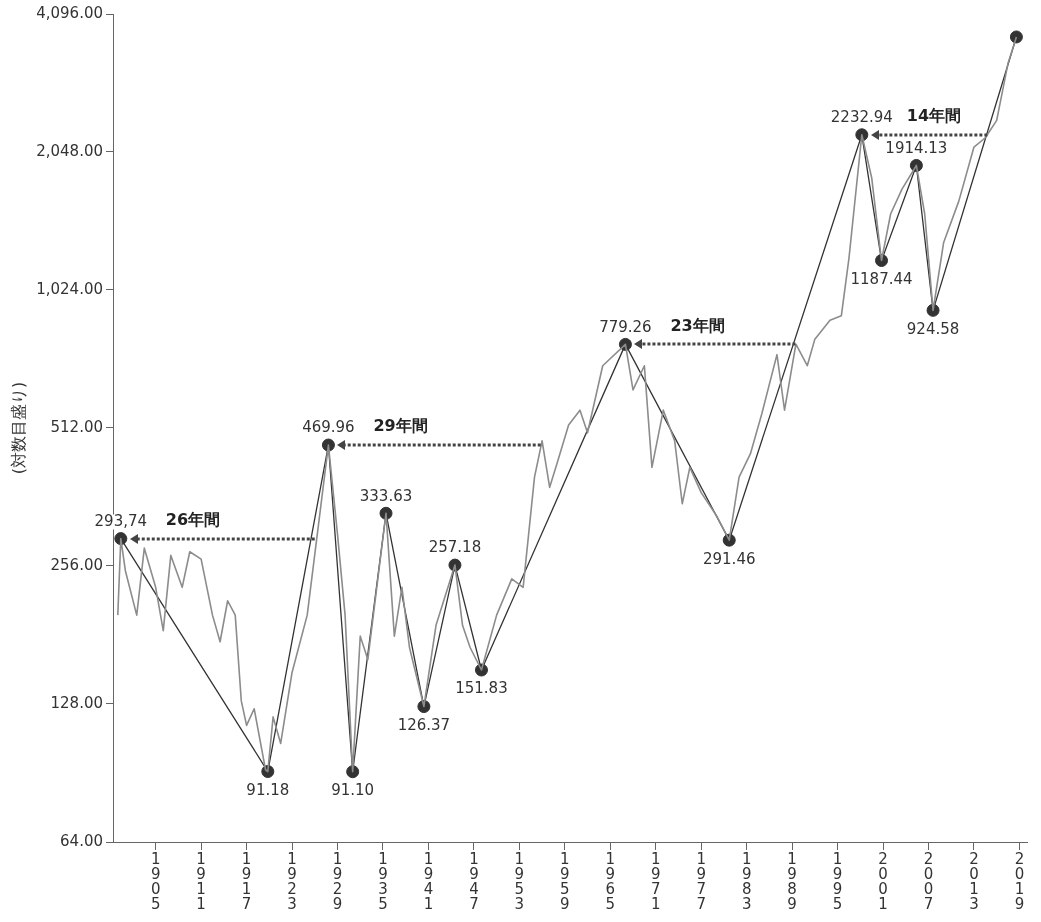  What do you see at coordinates (565, 882) in the screenshot?
I see `x-tick-label: 1 9 5 9` at bounding box center [565, 882].